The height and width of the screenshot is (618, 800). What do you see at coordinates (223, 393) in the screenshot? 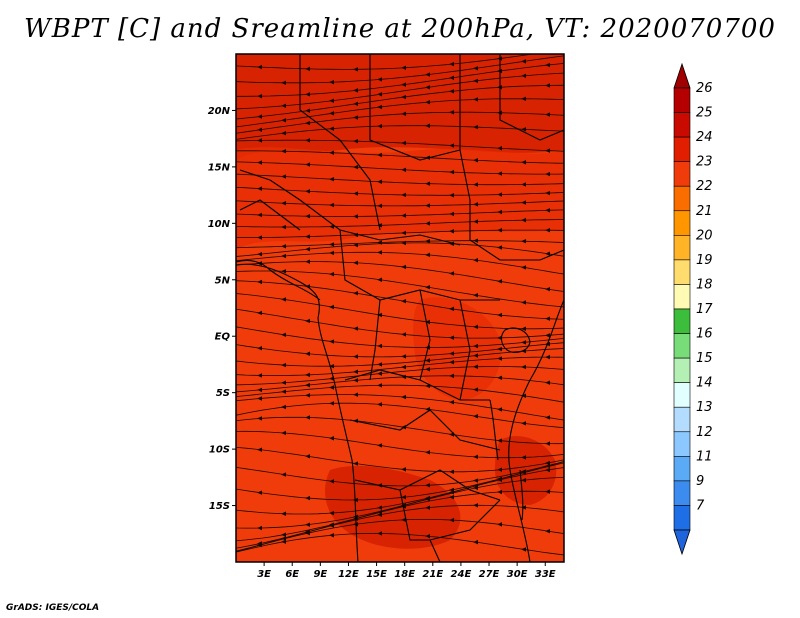
I see `lat-tick-label: 5S` at bounding box center [223, 393].